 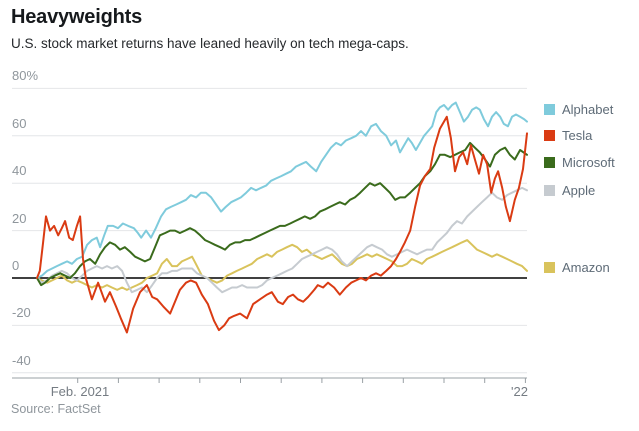 What do you see at coordinates (579, 190) in the screenshot?
I see `legend-label: Apple` at bounding box center [579, 190].